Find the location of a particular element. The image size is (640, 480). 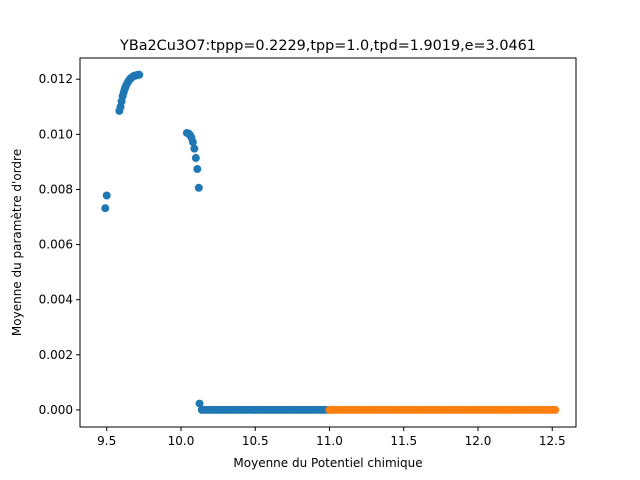

x-tick-label: 12.5 is located at coordinates (552, 441).